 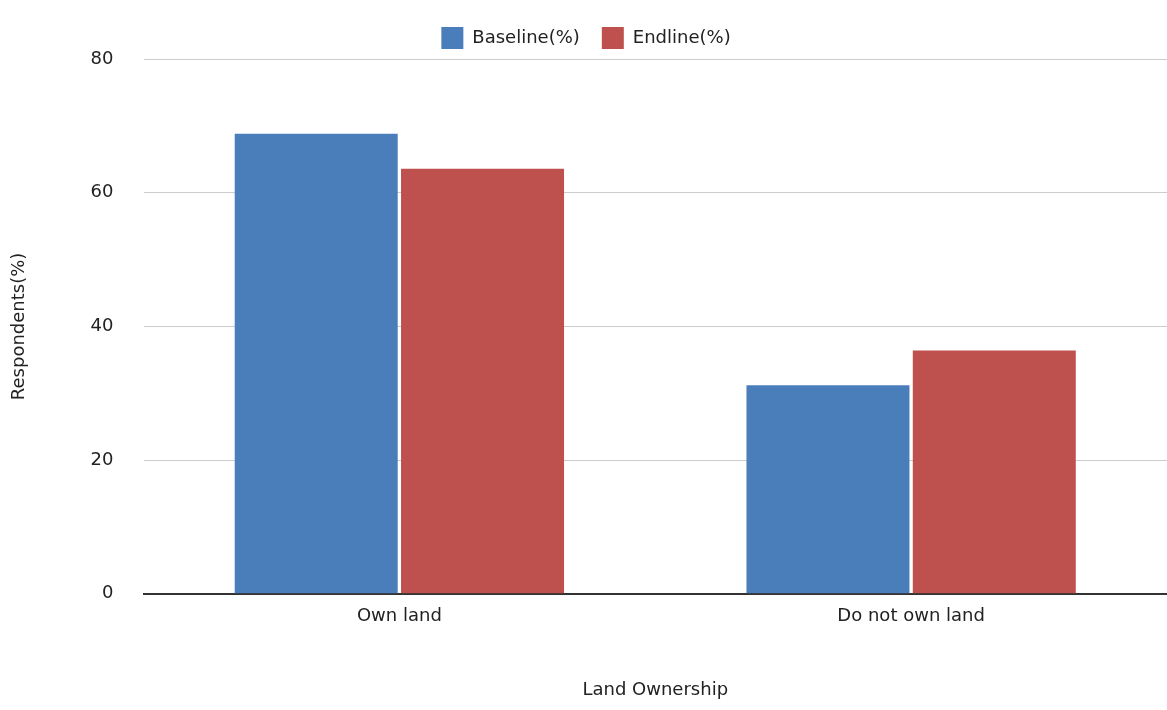 What do you see at coordinates (526, 36) in the screenshot?
I see `legend-label: Baseline(%)` at bounding box center [526, 36].